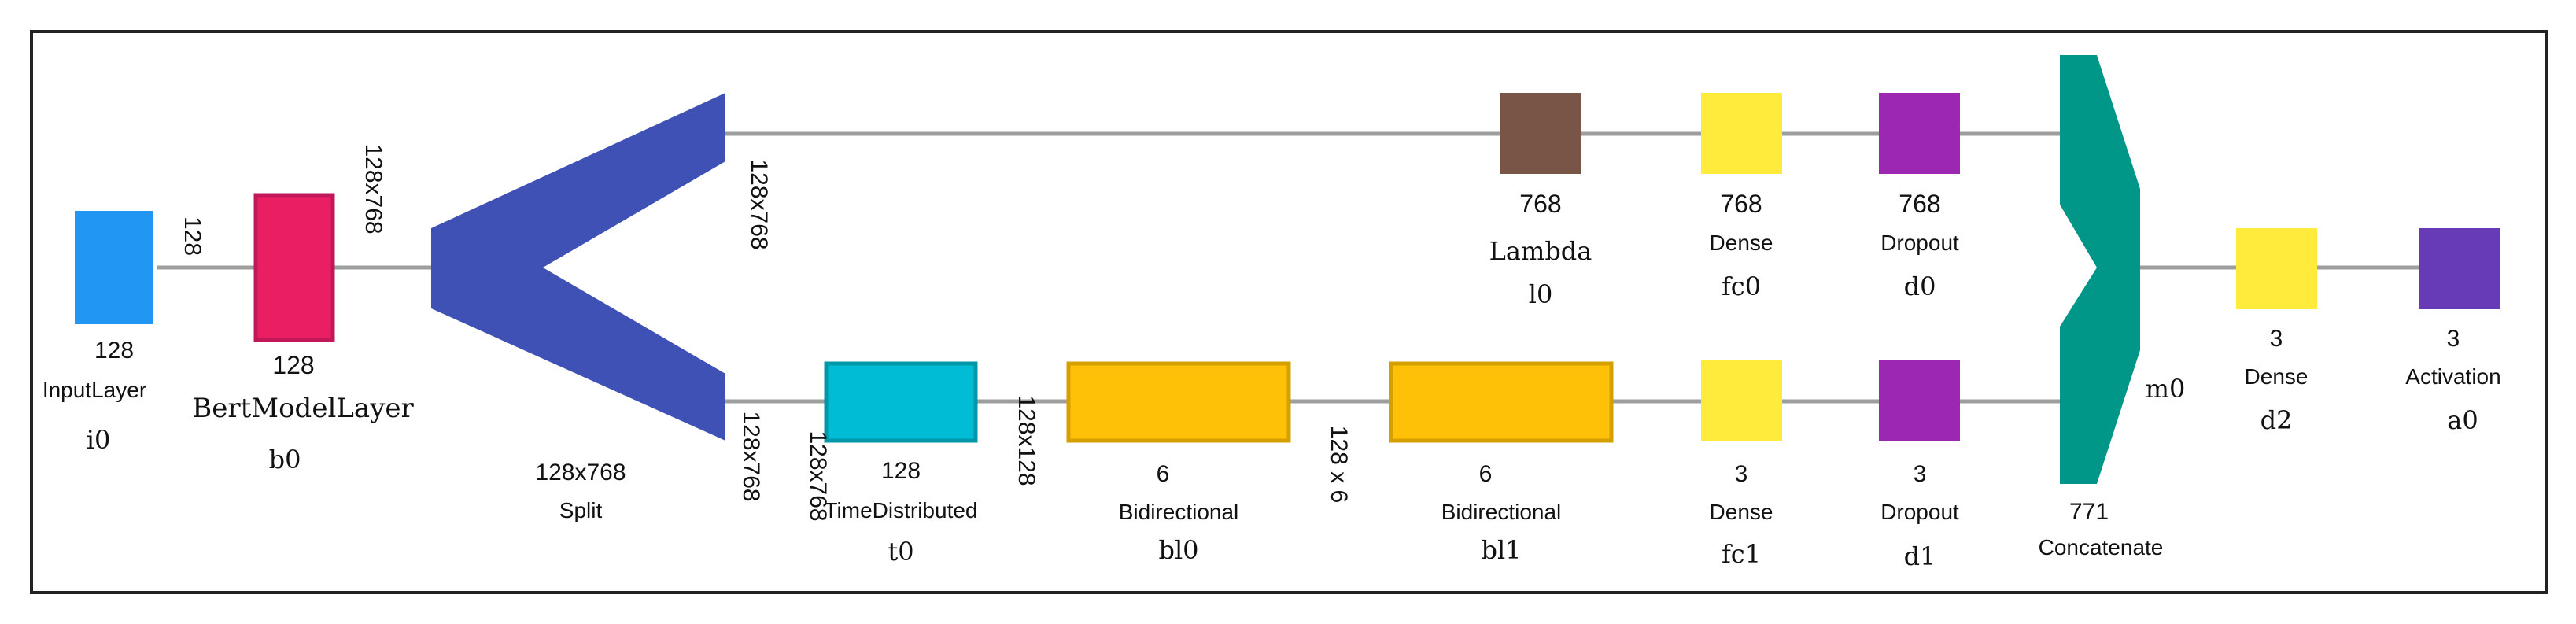 The image size is (2576, 624). I want to click on bert-type-label: BertModelLayer, so click(303, 408).